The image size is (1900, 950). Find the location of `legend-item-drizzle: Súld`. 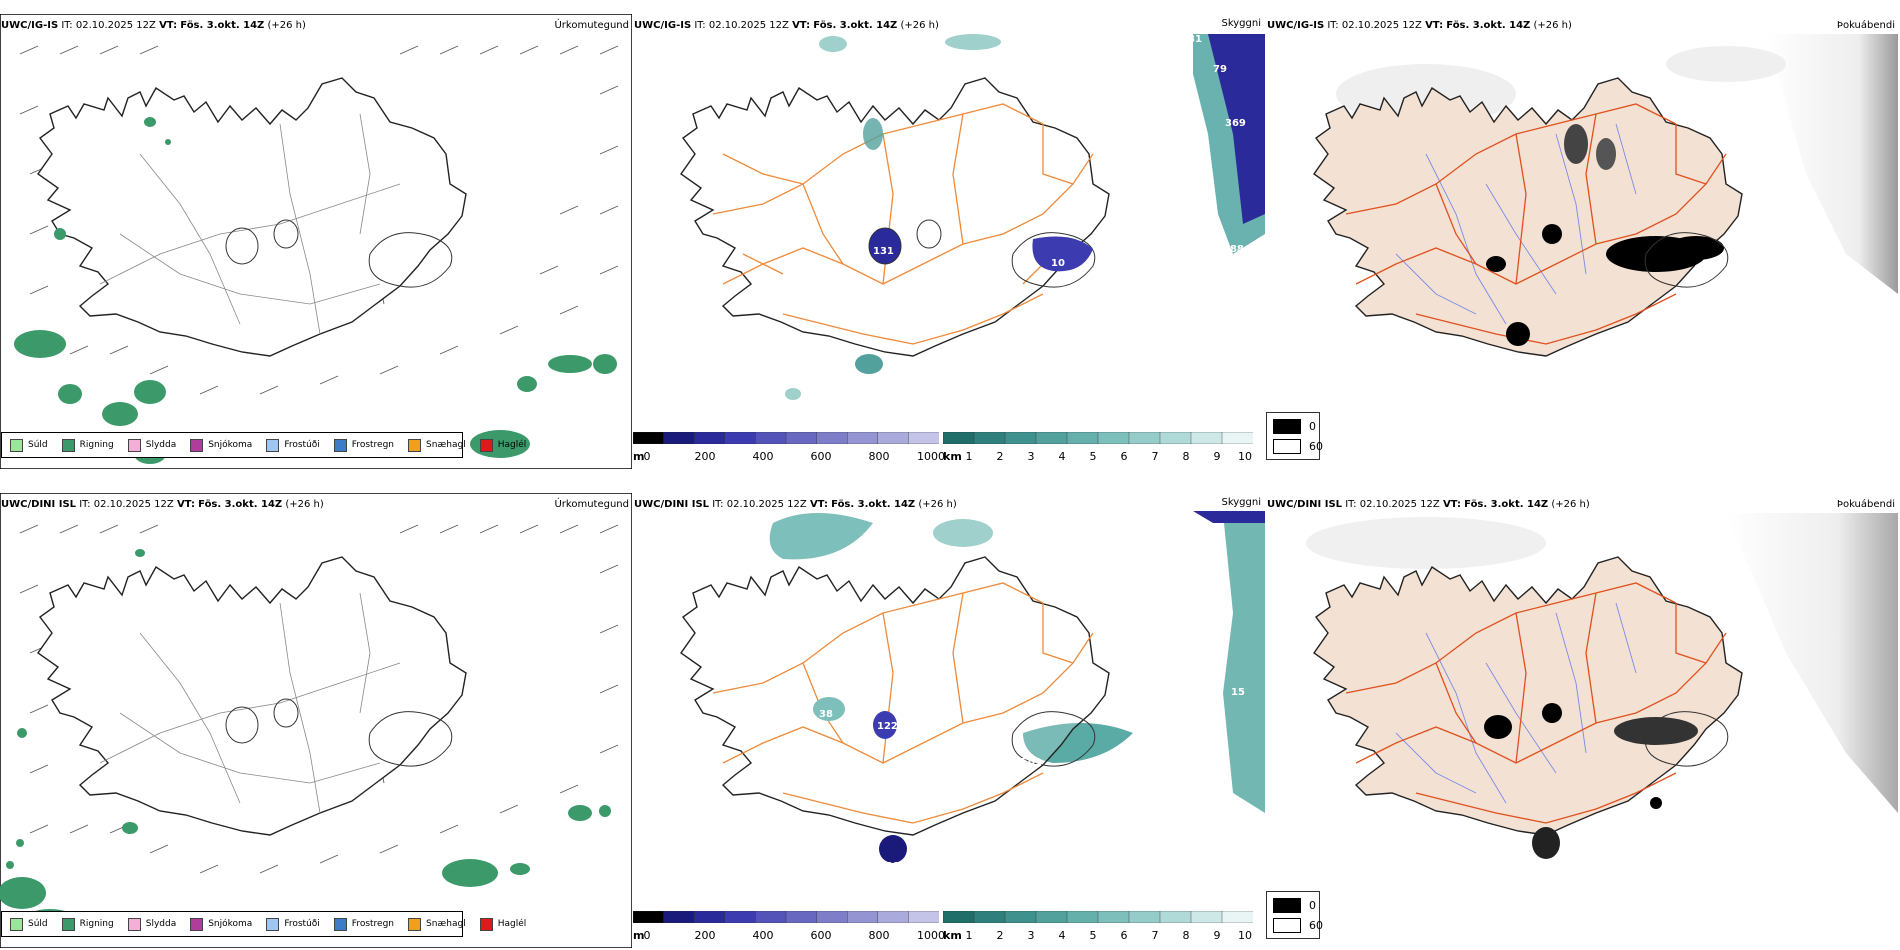

legend-item-drizzle: Súld is located at coordinates (29, 924).